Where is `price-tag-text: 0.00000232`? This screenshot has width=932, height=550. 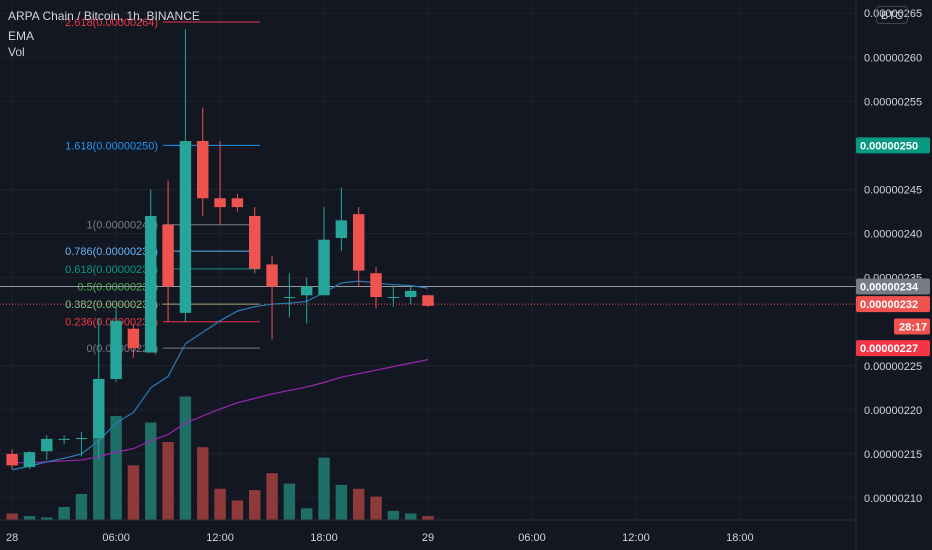
price-tag-text: 0.00000232 is located at coordinates (889, 305).